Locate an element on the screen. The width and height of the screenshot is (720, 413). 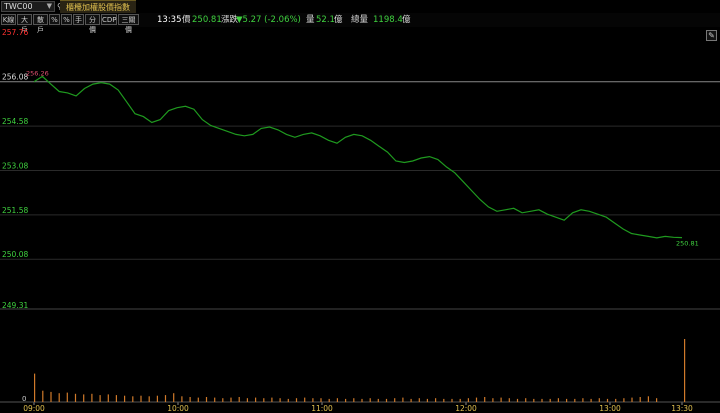
btn-percent2: % is located at coordinates (66, 19).